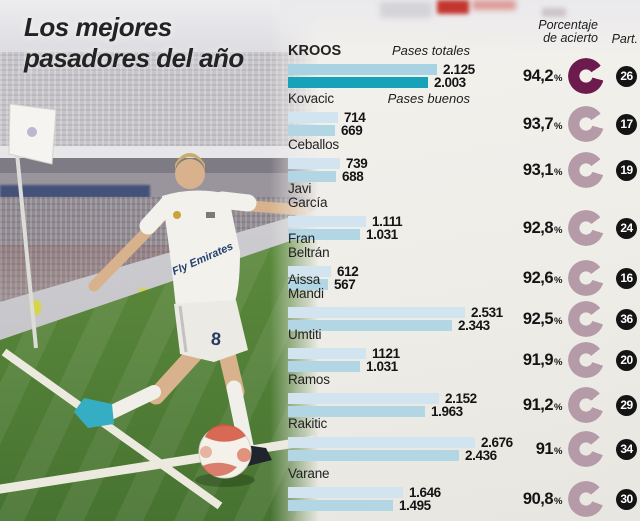 This screenshot has width=640, height=521. Describe the element at coordinates (626, 449) in the screenshot. I see `participation-badge: 34` at that location.